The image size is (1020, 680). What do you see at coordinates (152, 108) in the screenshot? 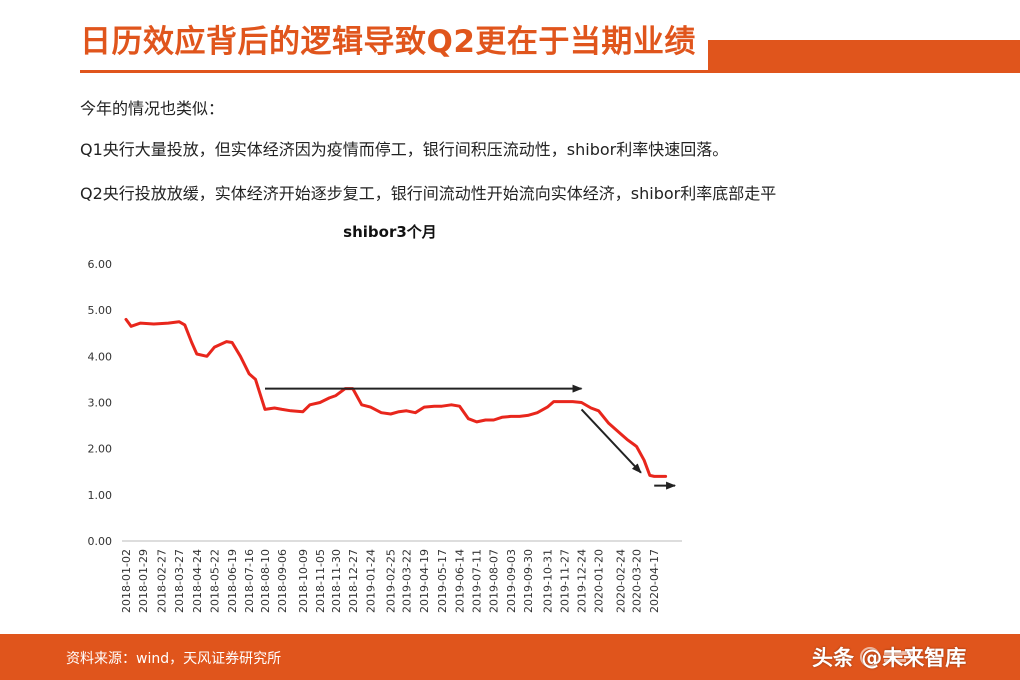
I see `intro-text: 今年的情况也类似：` at bounding box center [152, 108].